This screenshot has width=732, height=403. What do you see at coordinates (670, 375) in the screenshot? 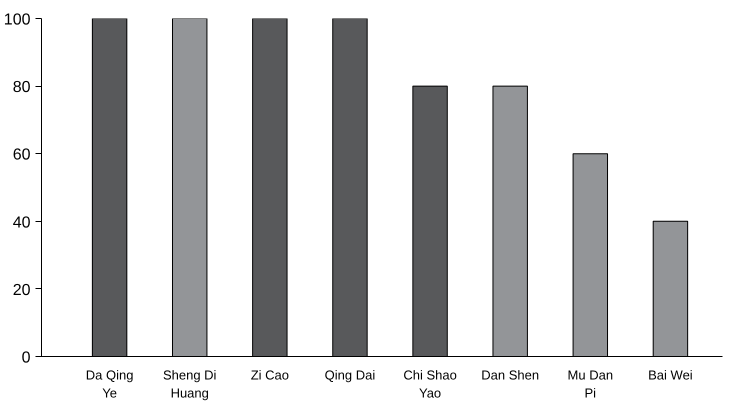
I see `x-tick-label: Bai Wei` at bounding box center [670, 375].